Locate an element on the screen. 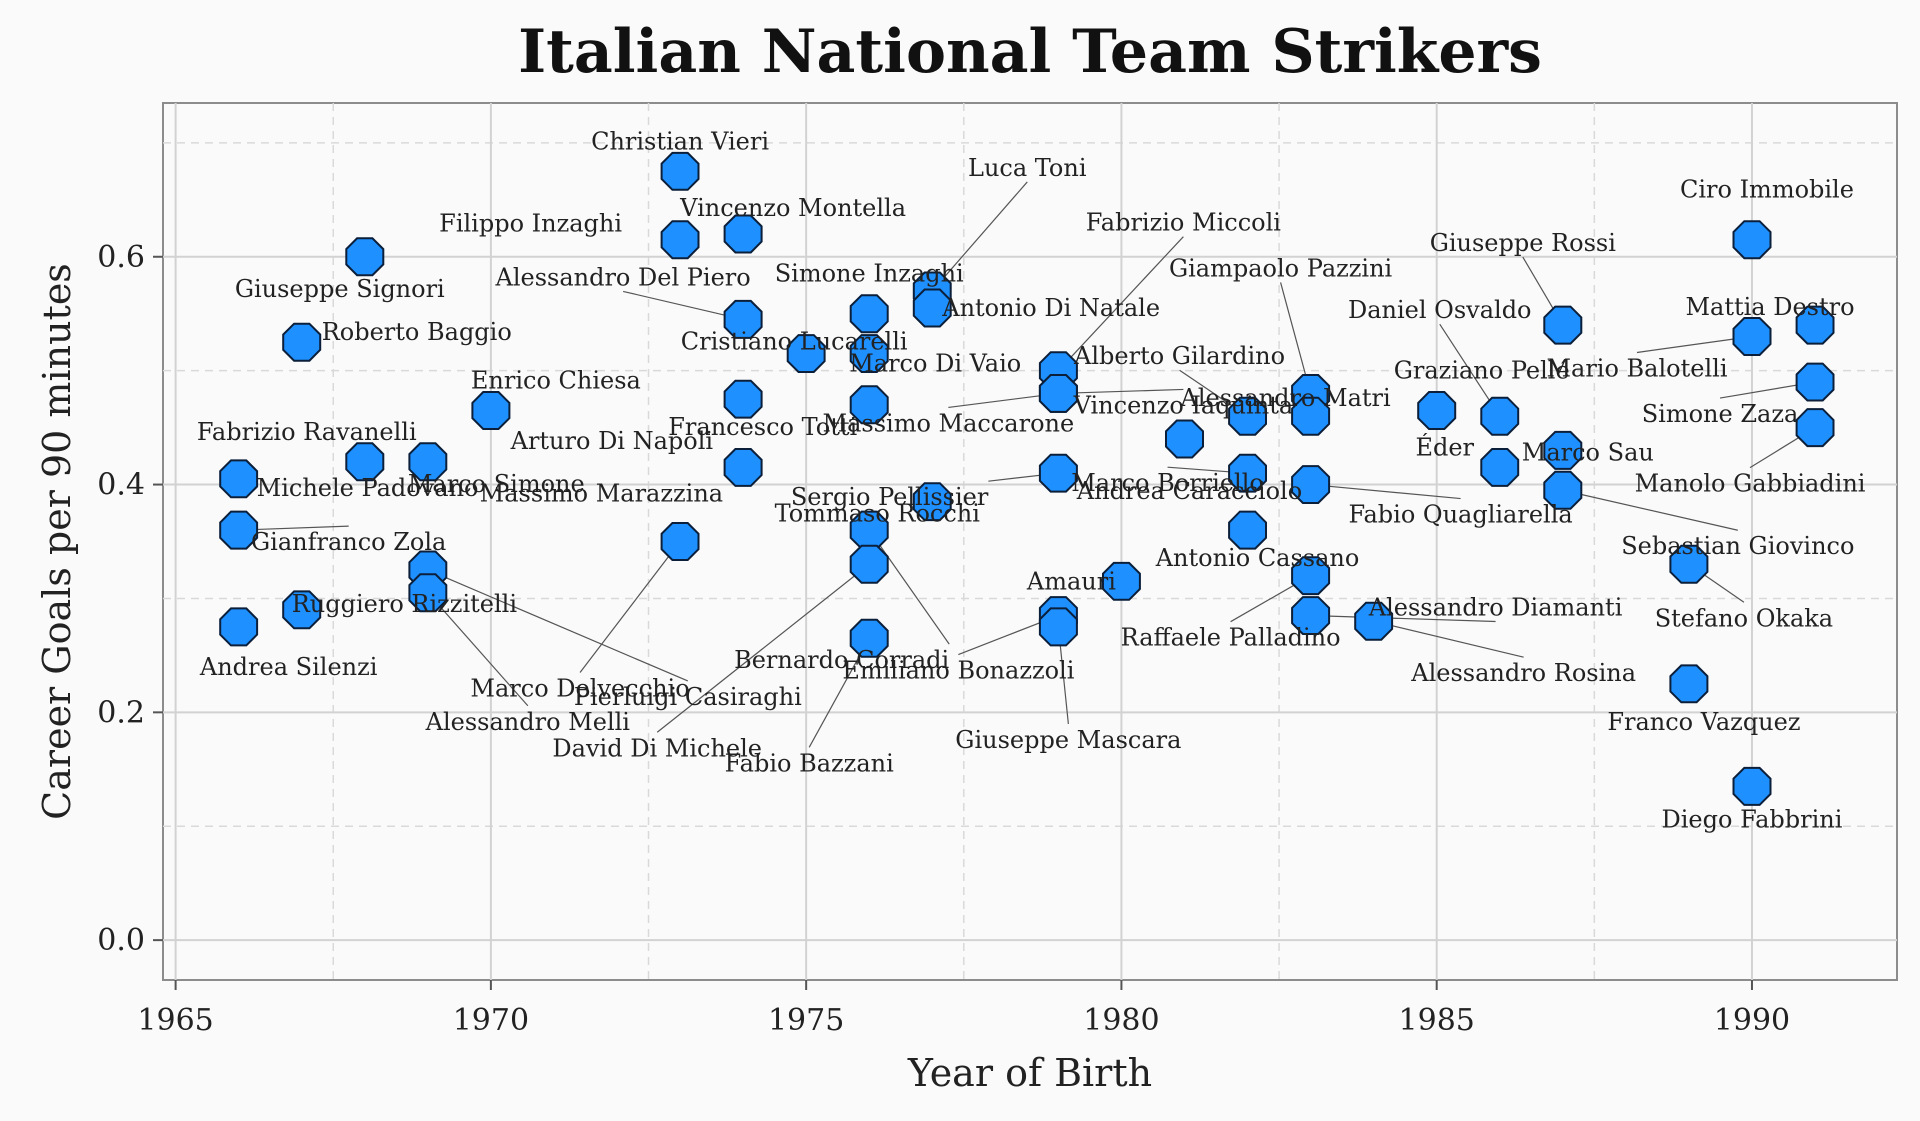 This screenshot has width=1920, height=1121. point-label: Michele Padovano is located at coordinates (368, 488).